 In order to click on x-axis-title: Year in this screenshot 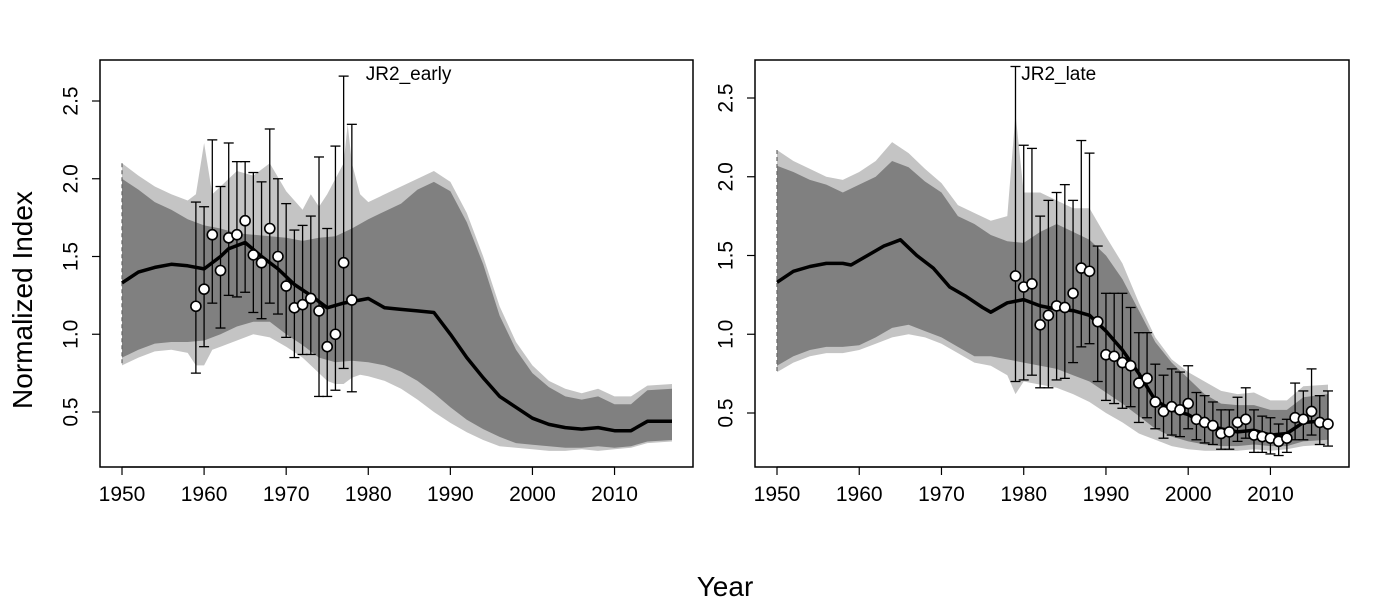, I will do `click(725, 585)`.